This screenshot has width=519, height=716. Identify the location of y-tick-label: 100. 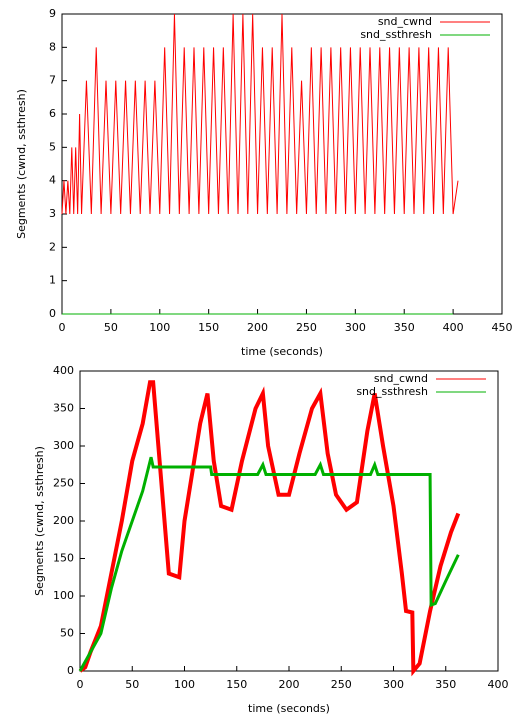
(63, 595).